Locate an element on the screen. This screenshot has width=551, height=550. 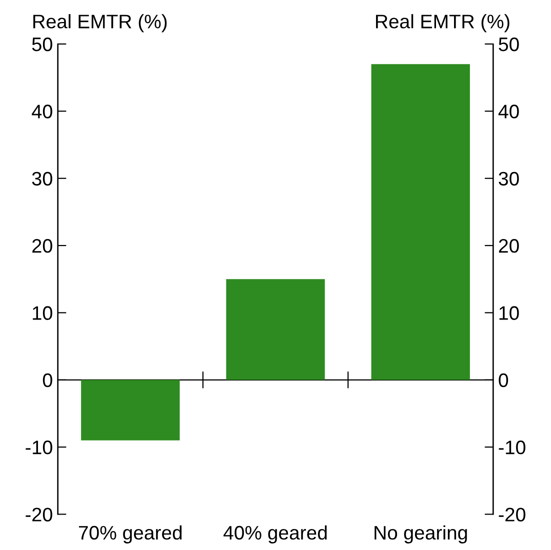
y-tick-label: 0 is located at coordinates (47, 380).